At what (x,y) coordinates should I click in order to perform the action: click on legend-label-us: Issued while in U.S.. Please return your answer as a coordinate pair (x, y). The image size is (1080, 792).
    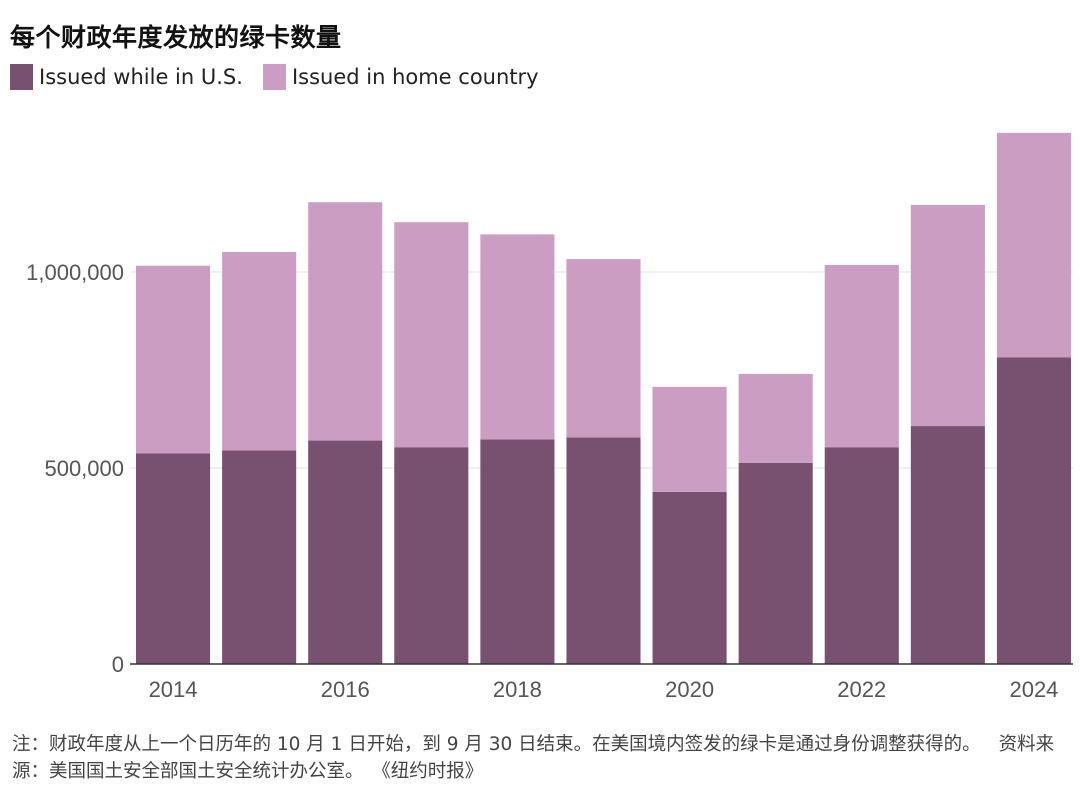
    Looking at the image, I should click on (141, 77).